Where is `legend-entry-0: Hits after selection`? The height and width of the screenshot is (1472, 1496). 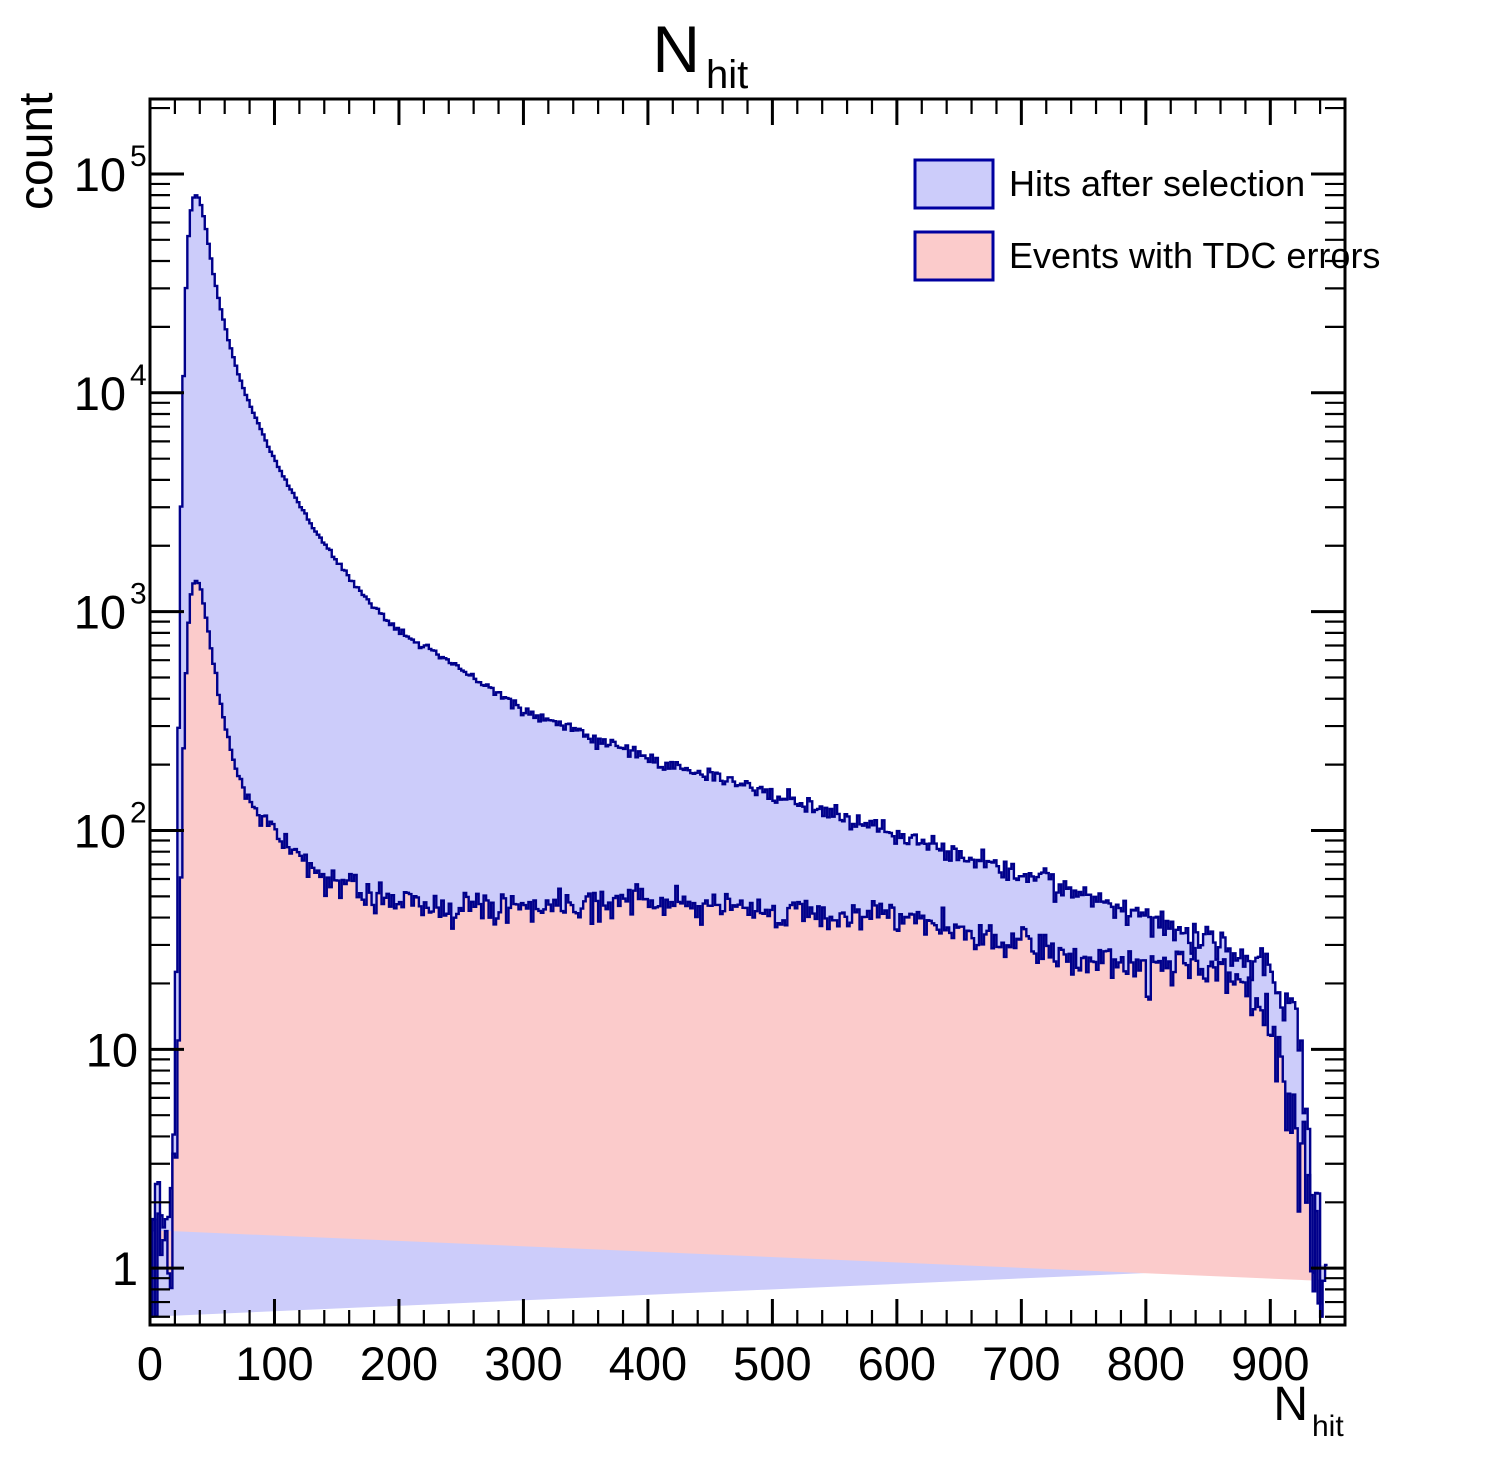 legend-entry-0: Hits after selection is located at coordinates (1109, 184).